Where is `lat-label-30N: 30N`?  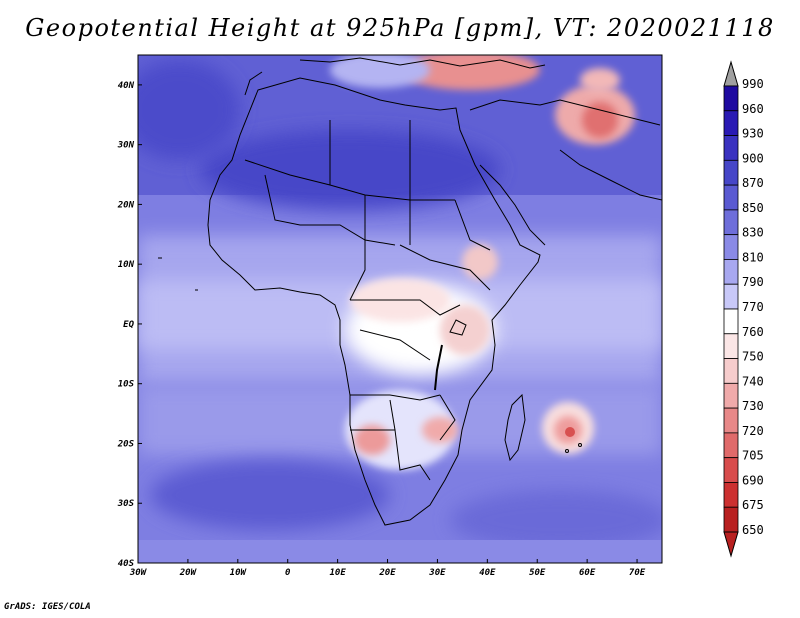
lat-label-30N: 30N is located at coordinates (126, 146).